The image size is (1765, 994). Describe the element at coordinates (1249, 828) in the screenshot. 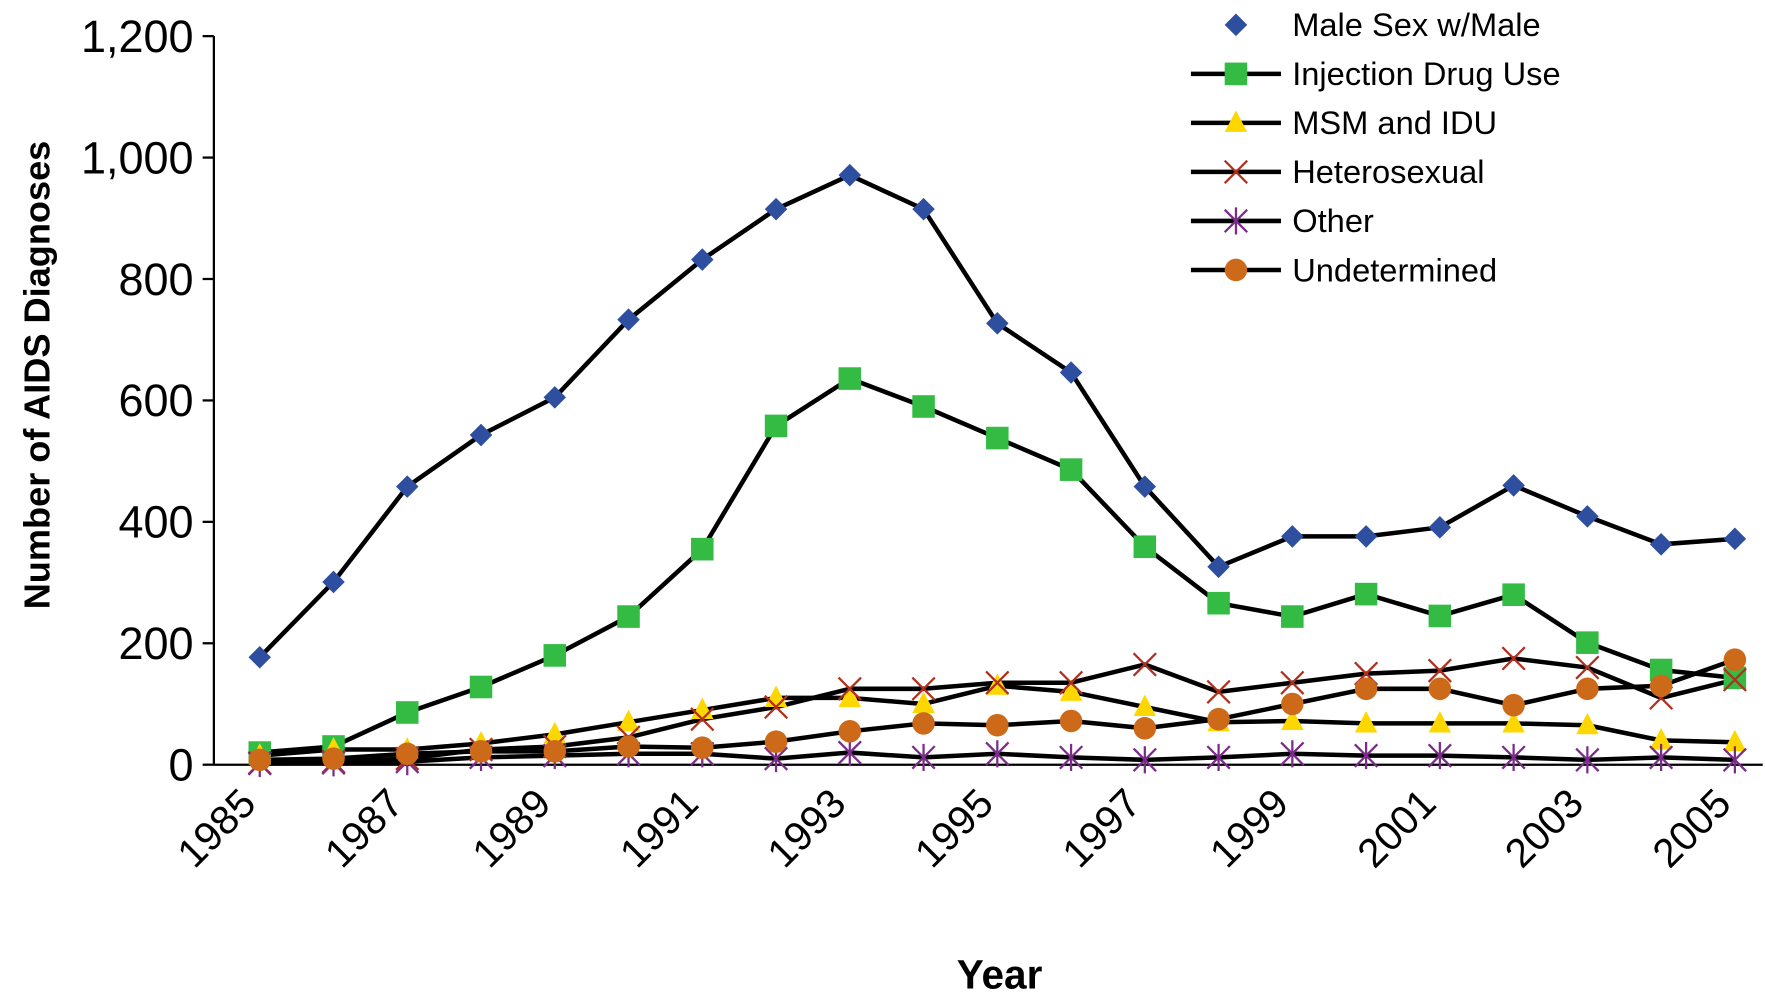

I see `x-tick-label: 1999` at that location.